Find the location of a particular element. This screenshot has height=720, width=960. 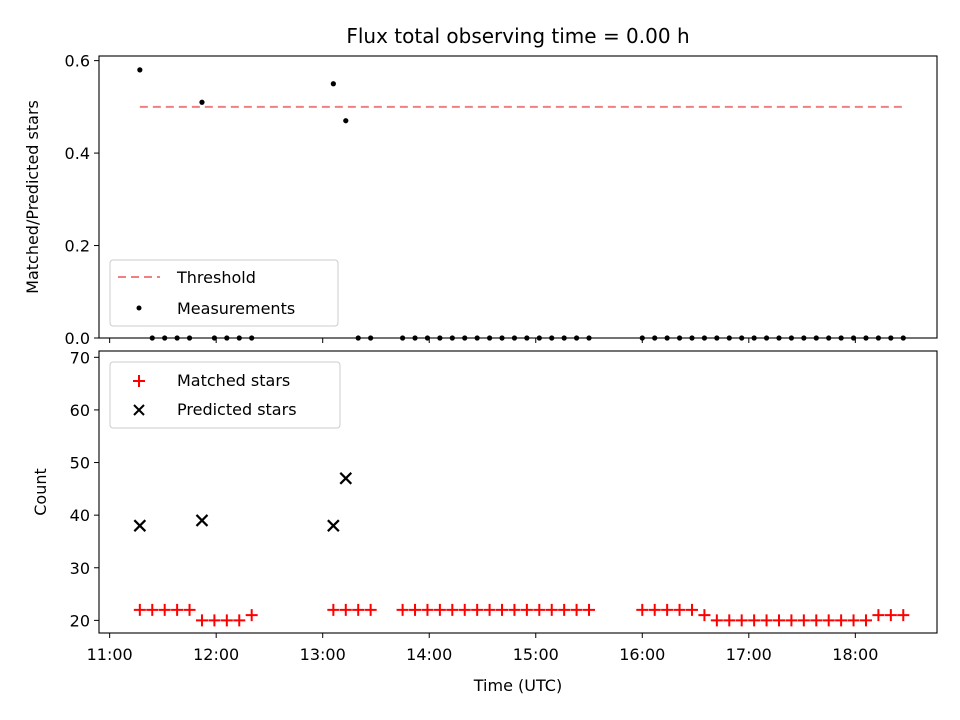

bottom-y-tick-label: 50 is located at coordinates (80, 463).